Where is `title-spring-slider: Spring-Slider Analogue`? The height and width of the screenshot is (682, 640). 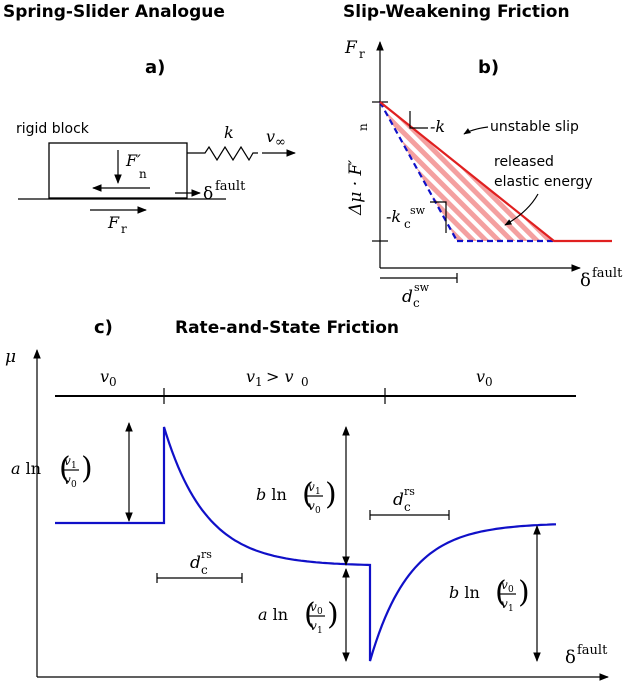 title-spring-slider: Spring-Slider Analogue is located at coordinates (114, 12).